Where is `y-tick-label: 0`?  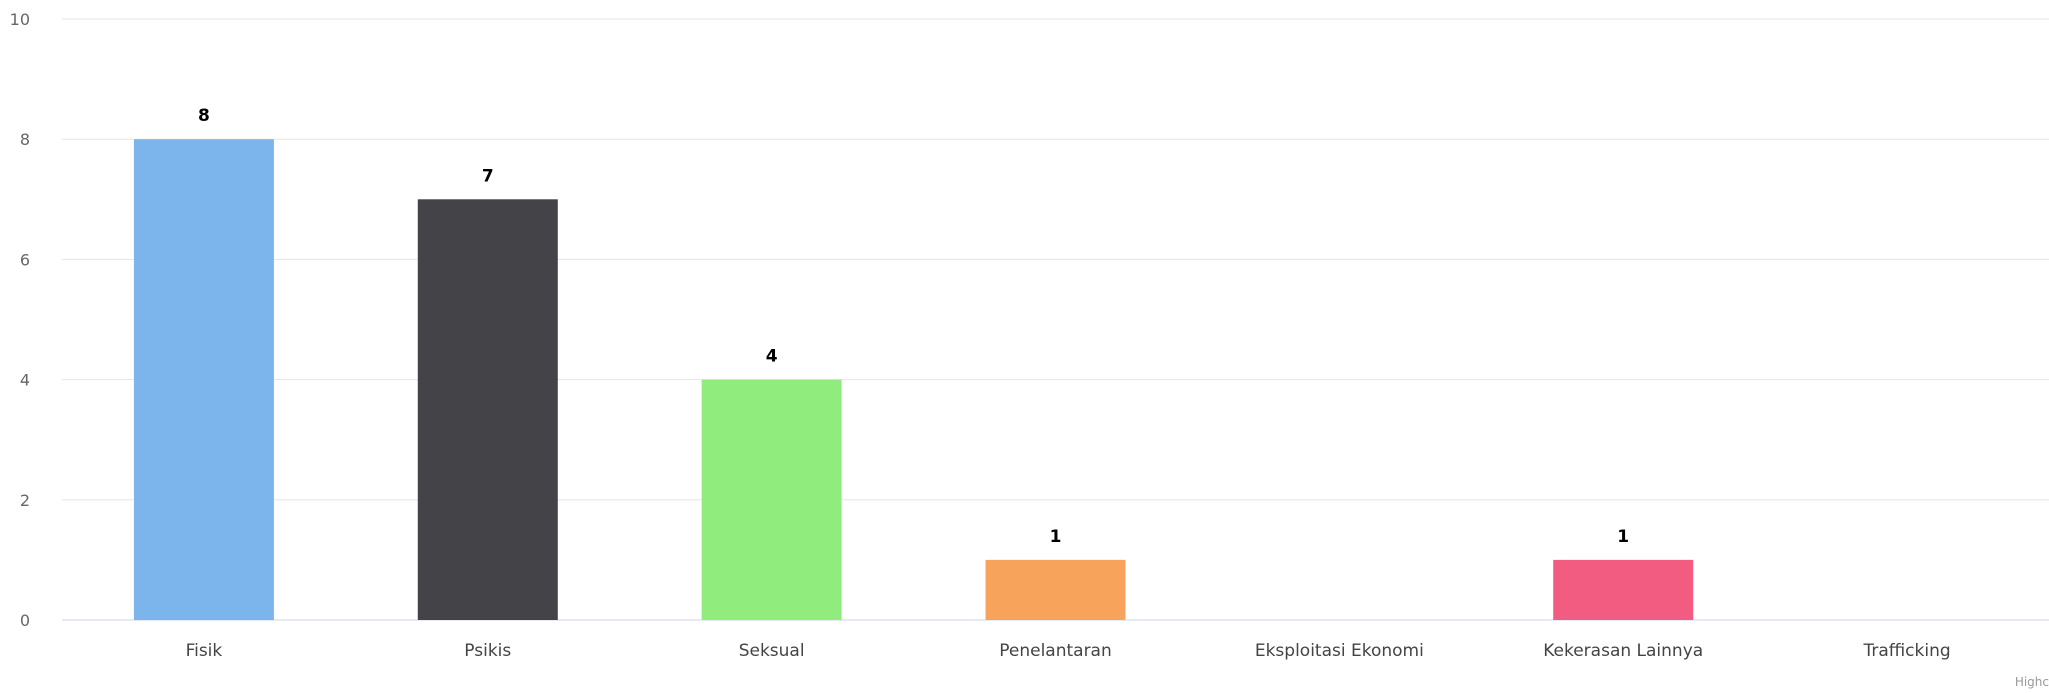 y-tick-label: 0 is located at coordinates (25, 620).